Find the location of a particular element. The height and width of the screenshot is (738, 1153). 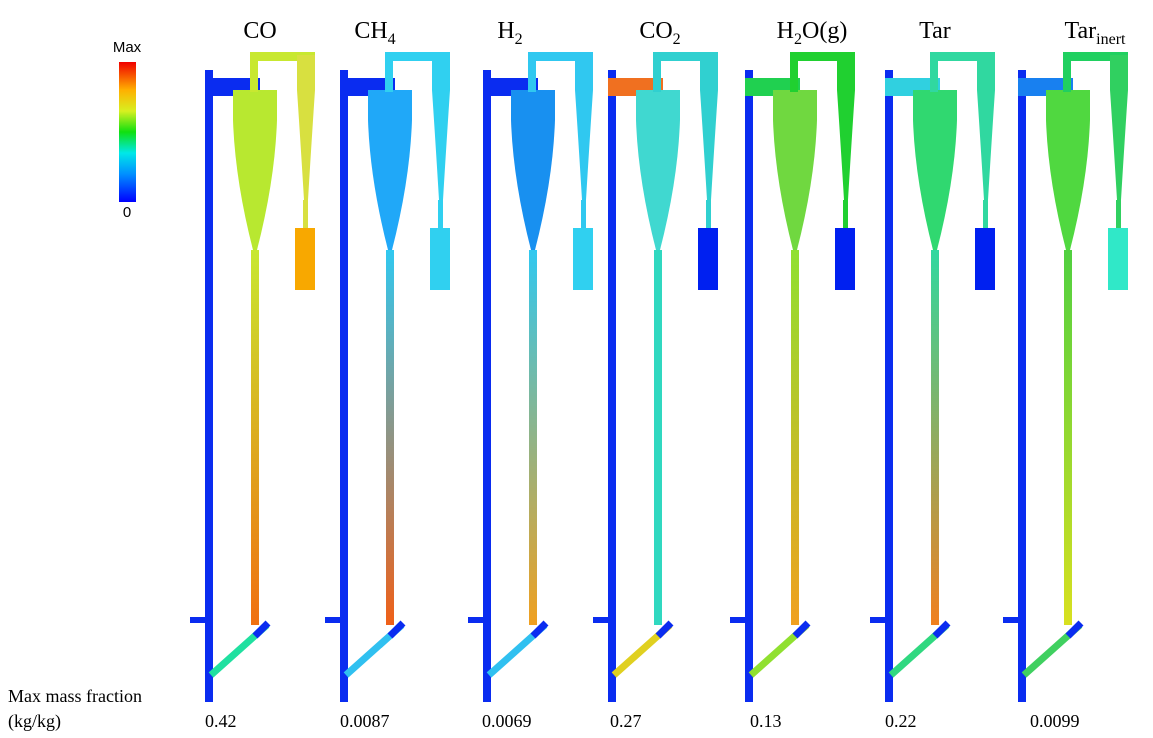

row-label: Max mass fraction is located at coordinates (75, 696).